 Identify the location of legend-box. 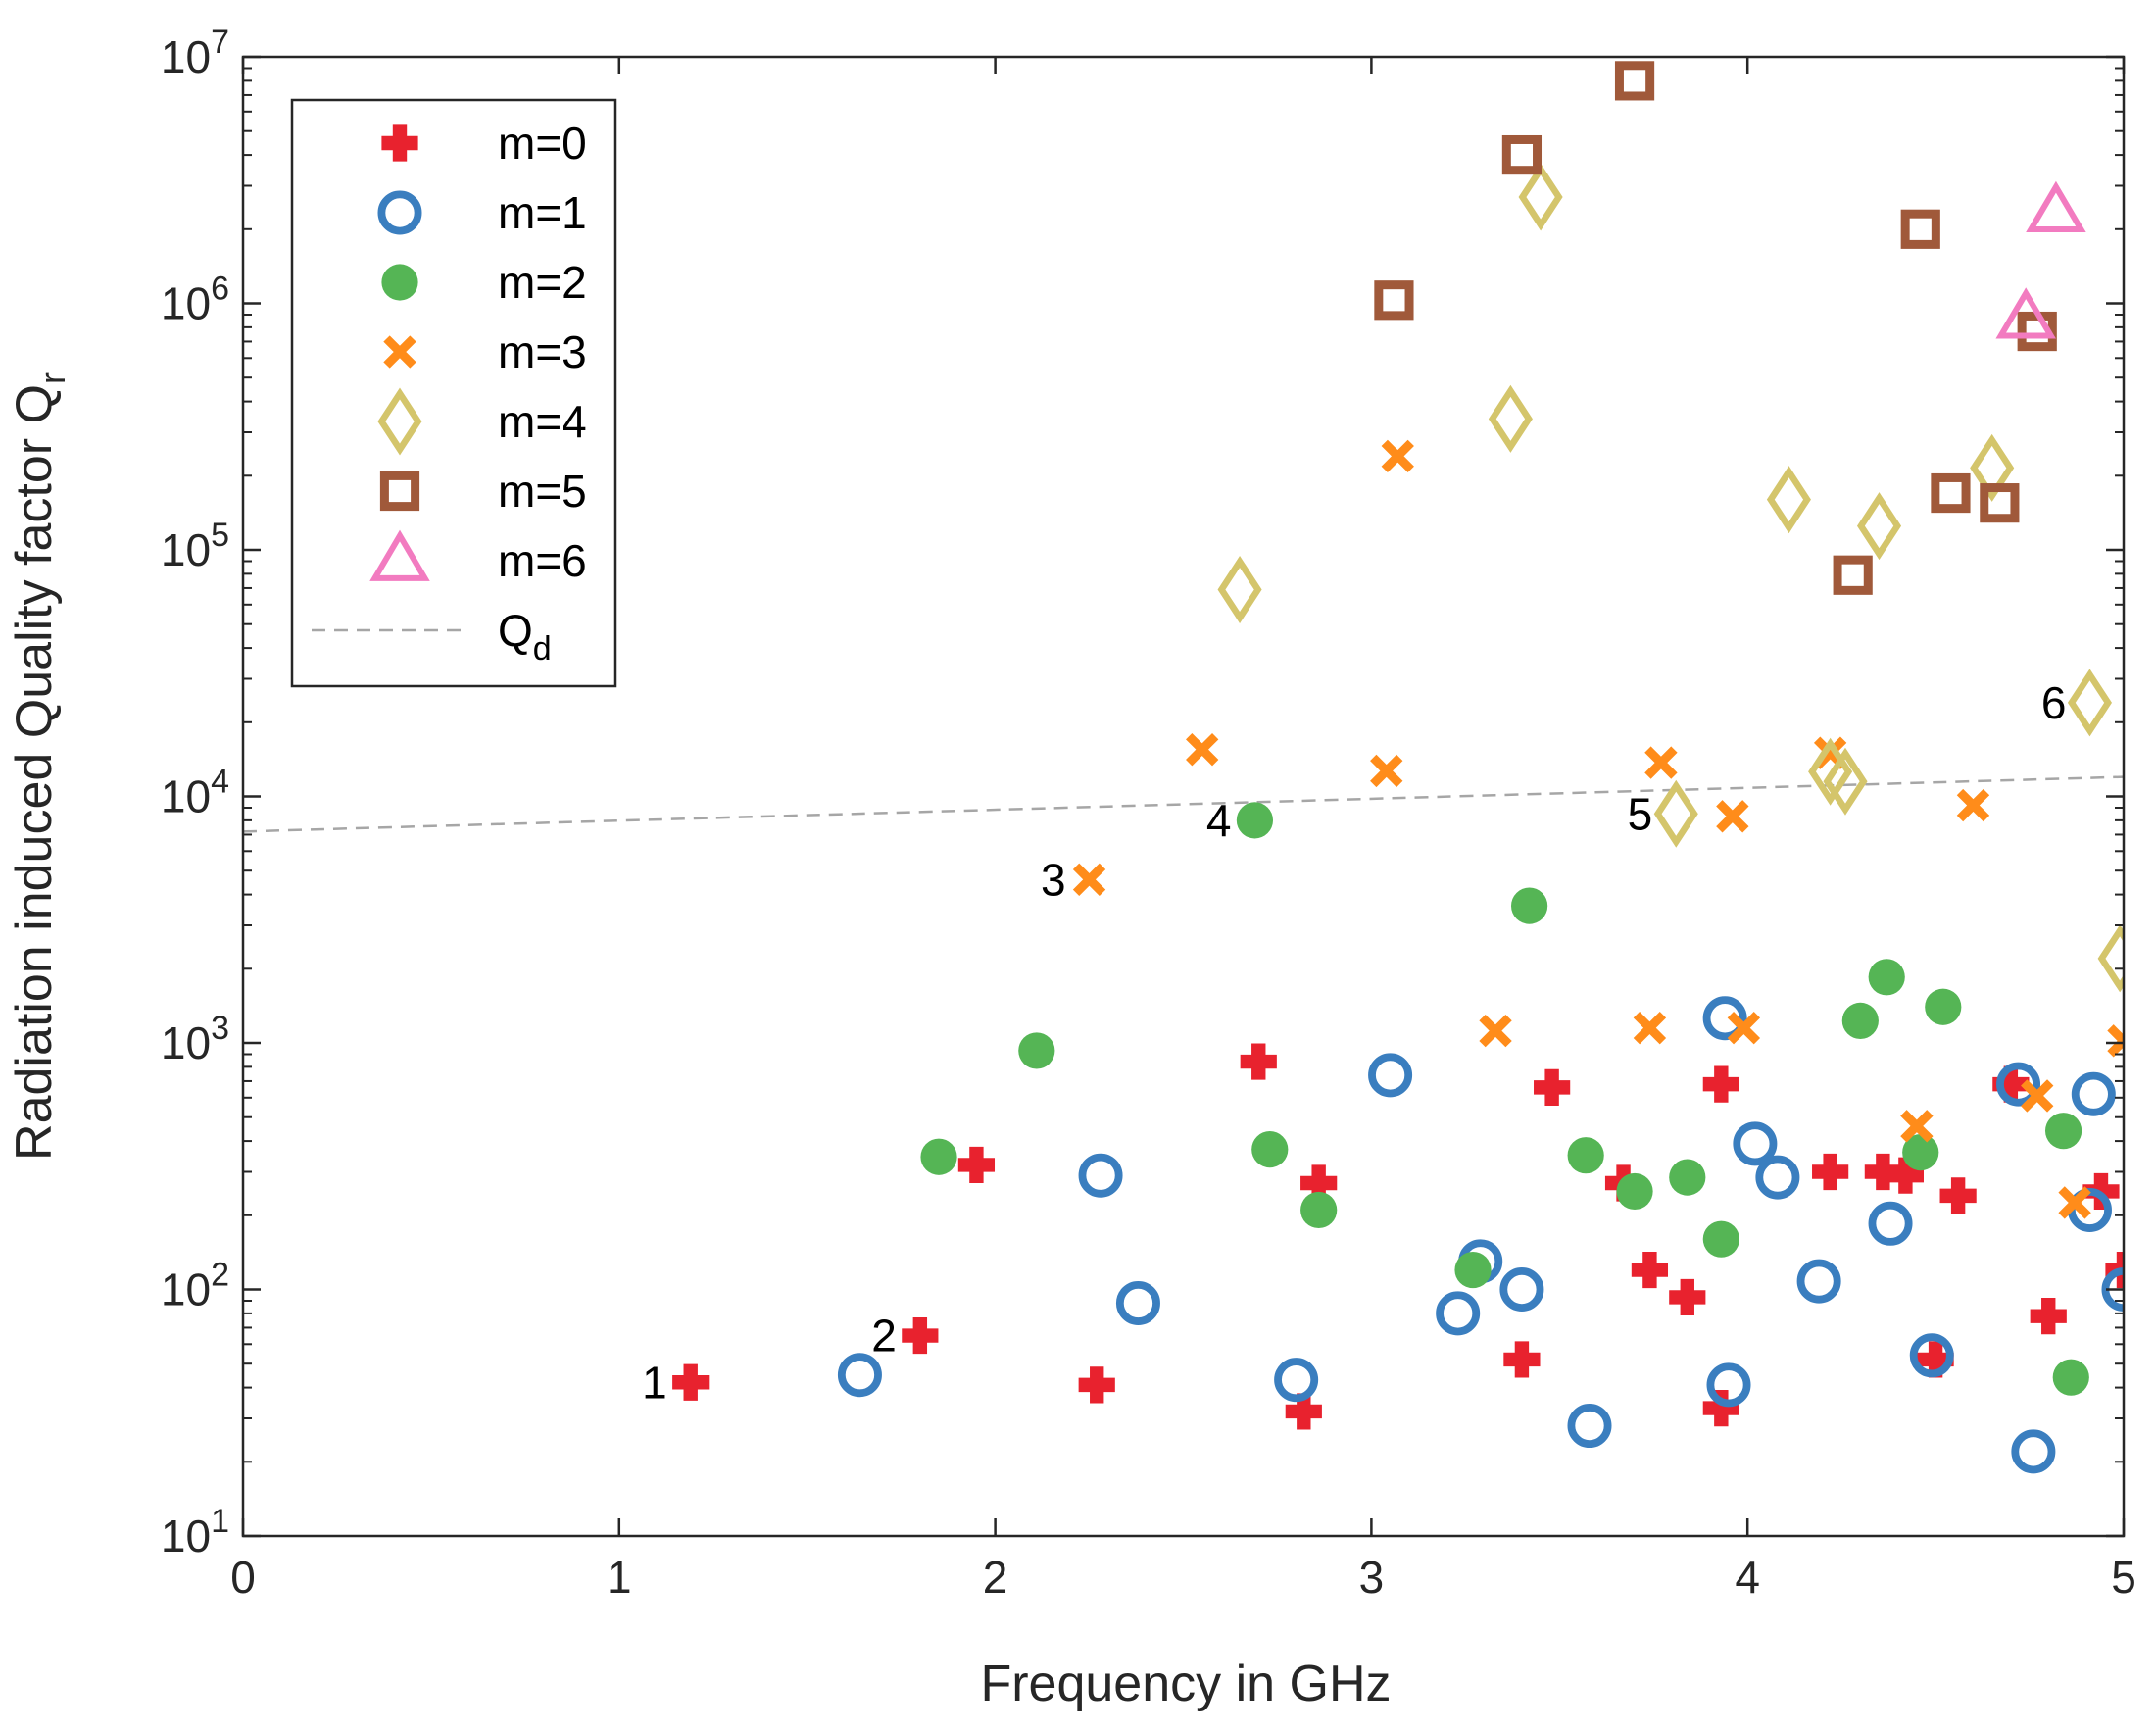
(453, 393).